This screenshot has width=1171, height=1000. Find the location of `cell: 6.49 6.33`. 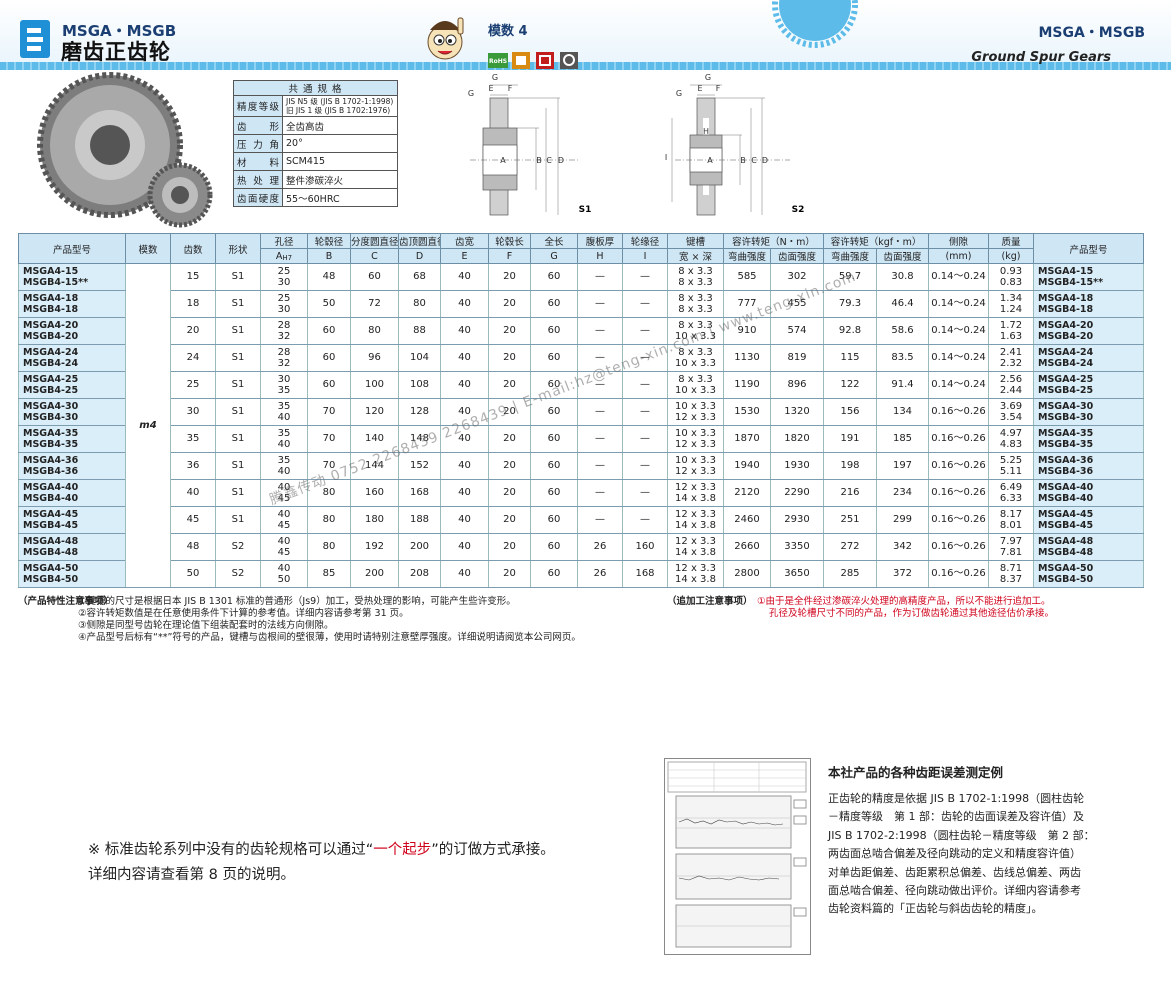

cell: 6.49 6.33 is located at coordinates (1011, 493).